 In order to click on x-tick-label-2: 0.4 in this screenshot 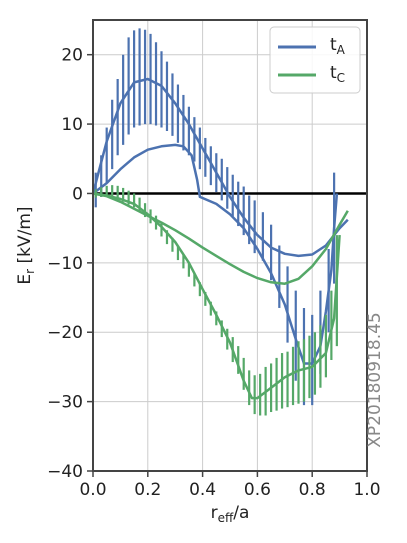, I will do `click(202, 490)`.